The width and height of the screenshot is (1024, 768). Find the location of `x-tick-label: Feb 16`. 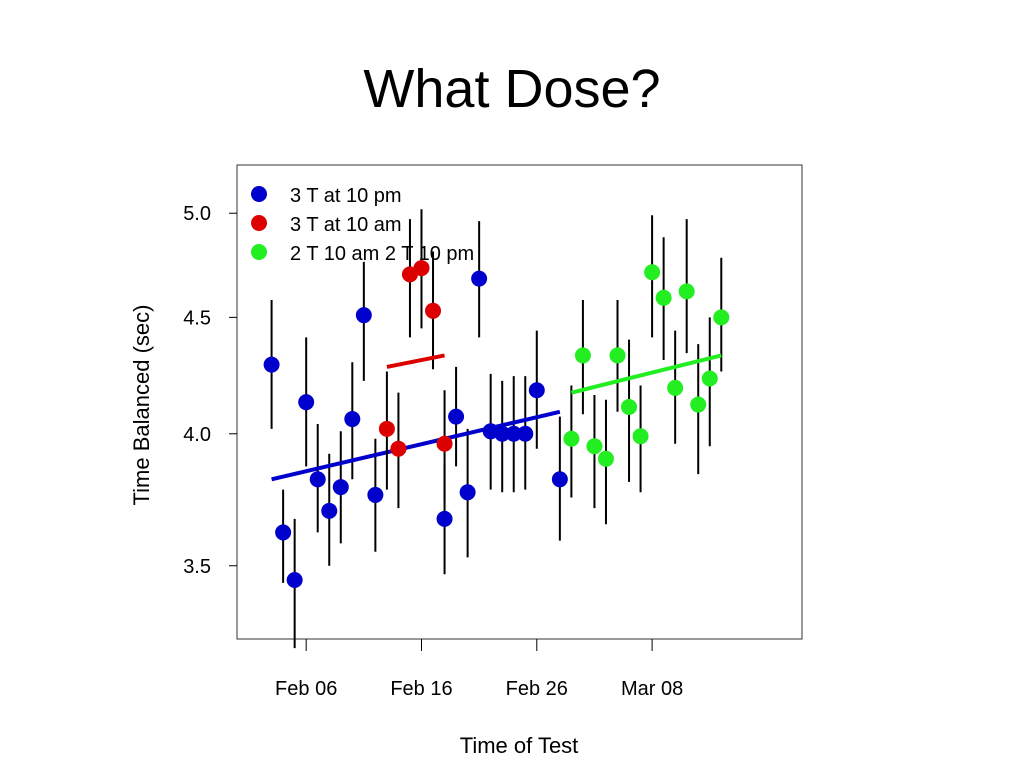

x-tick-label: Feb 16 is located at coordinates (421, 689).